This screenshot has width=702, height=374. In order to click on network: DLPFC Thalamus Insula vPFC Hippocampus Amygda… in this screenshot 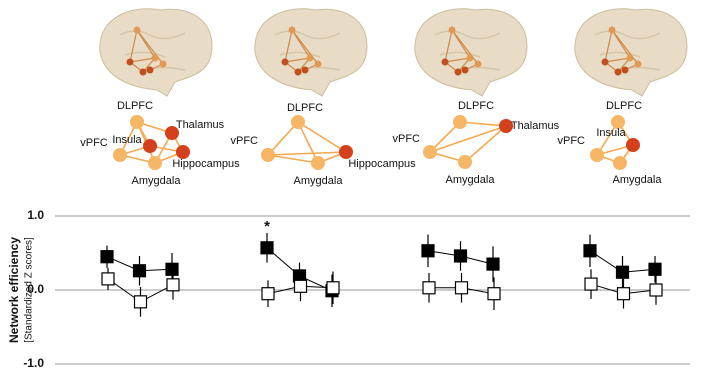, I will do `click(160, 143)`.